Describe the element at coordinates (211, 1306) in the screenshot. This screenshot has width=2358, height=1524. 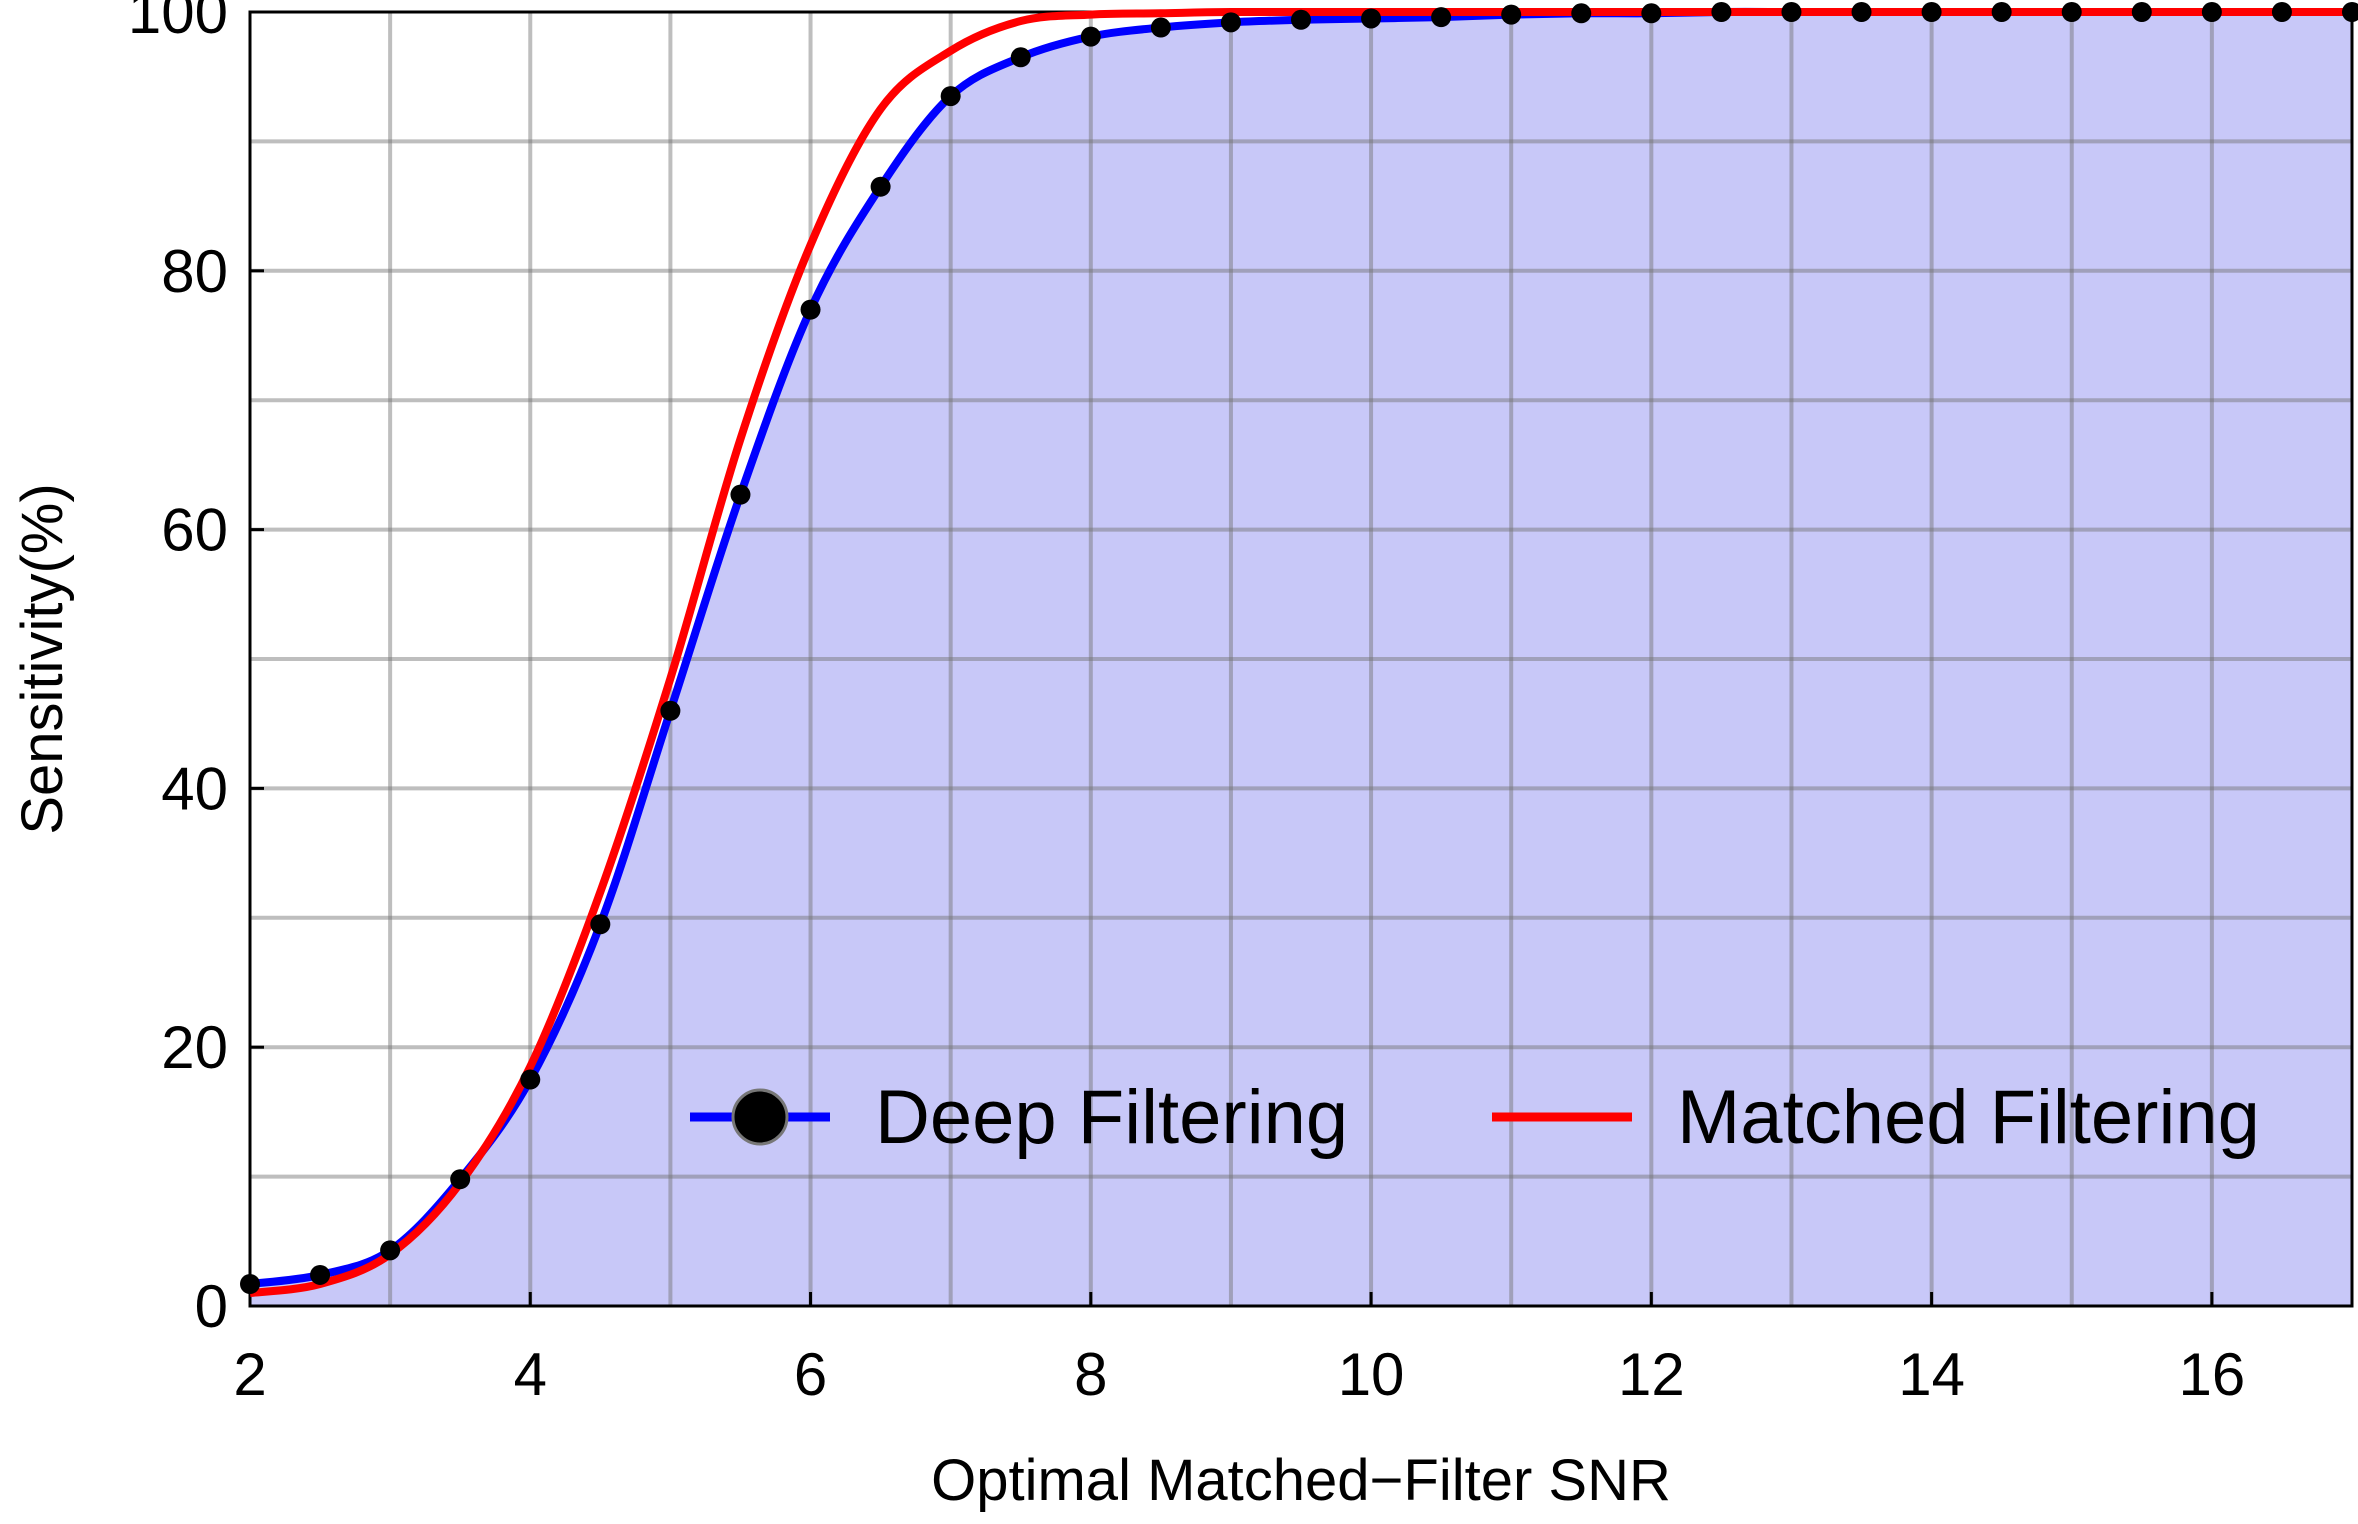
I see `y-tick-label: 0` at that location.